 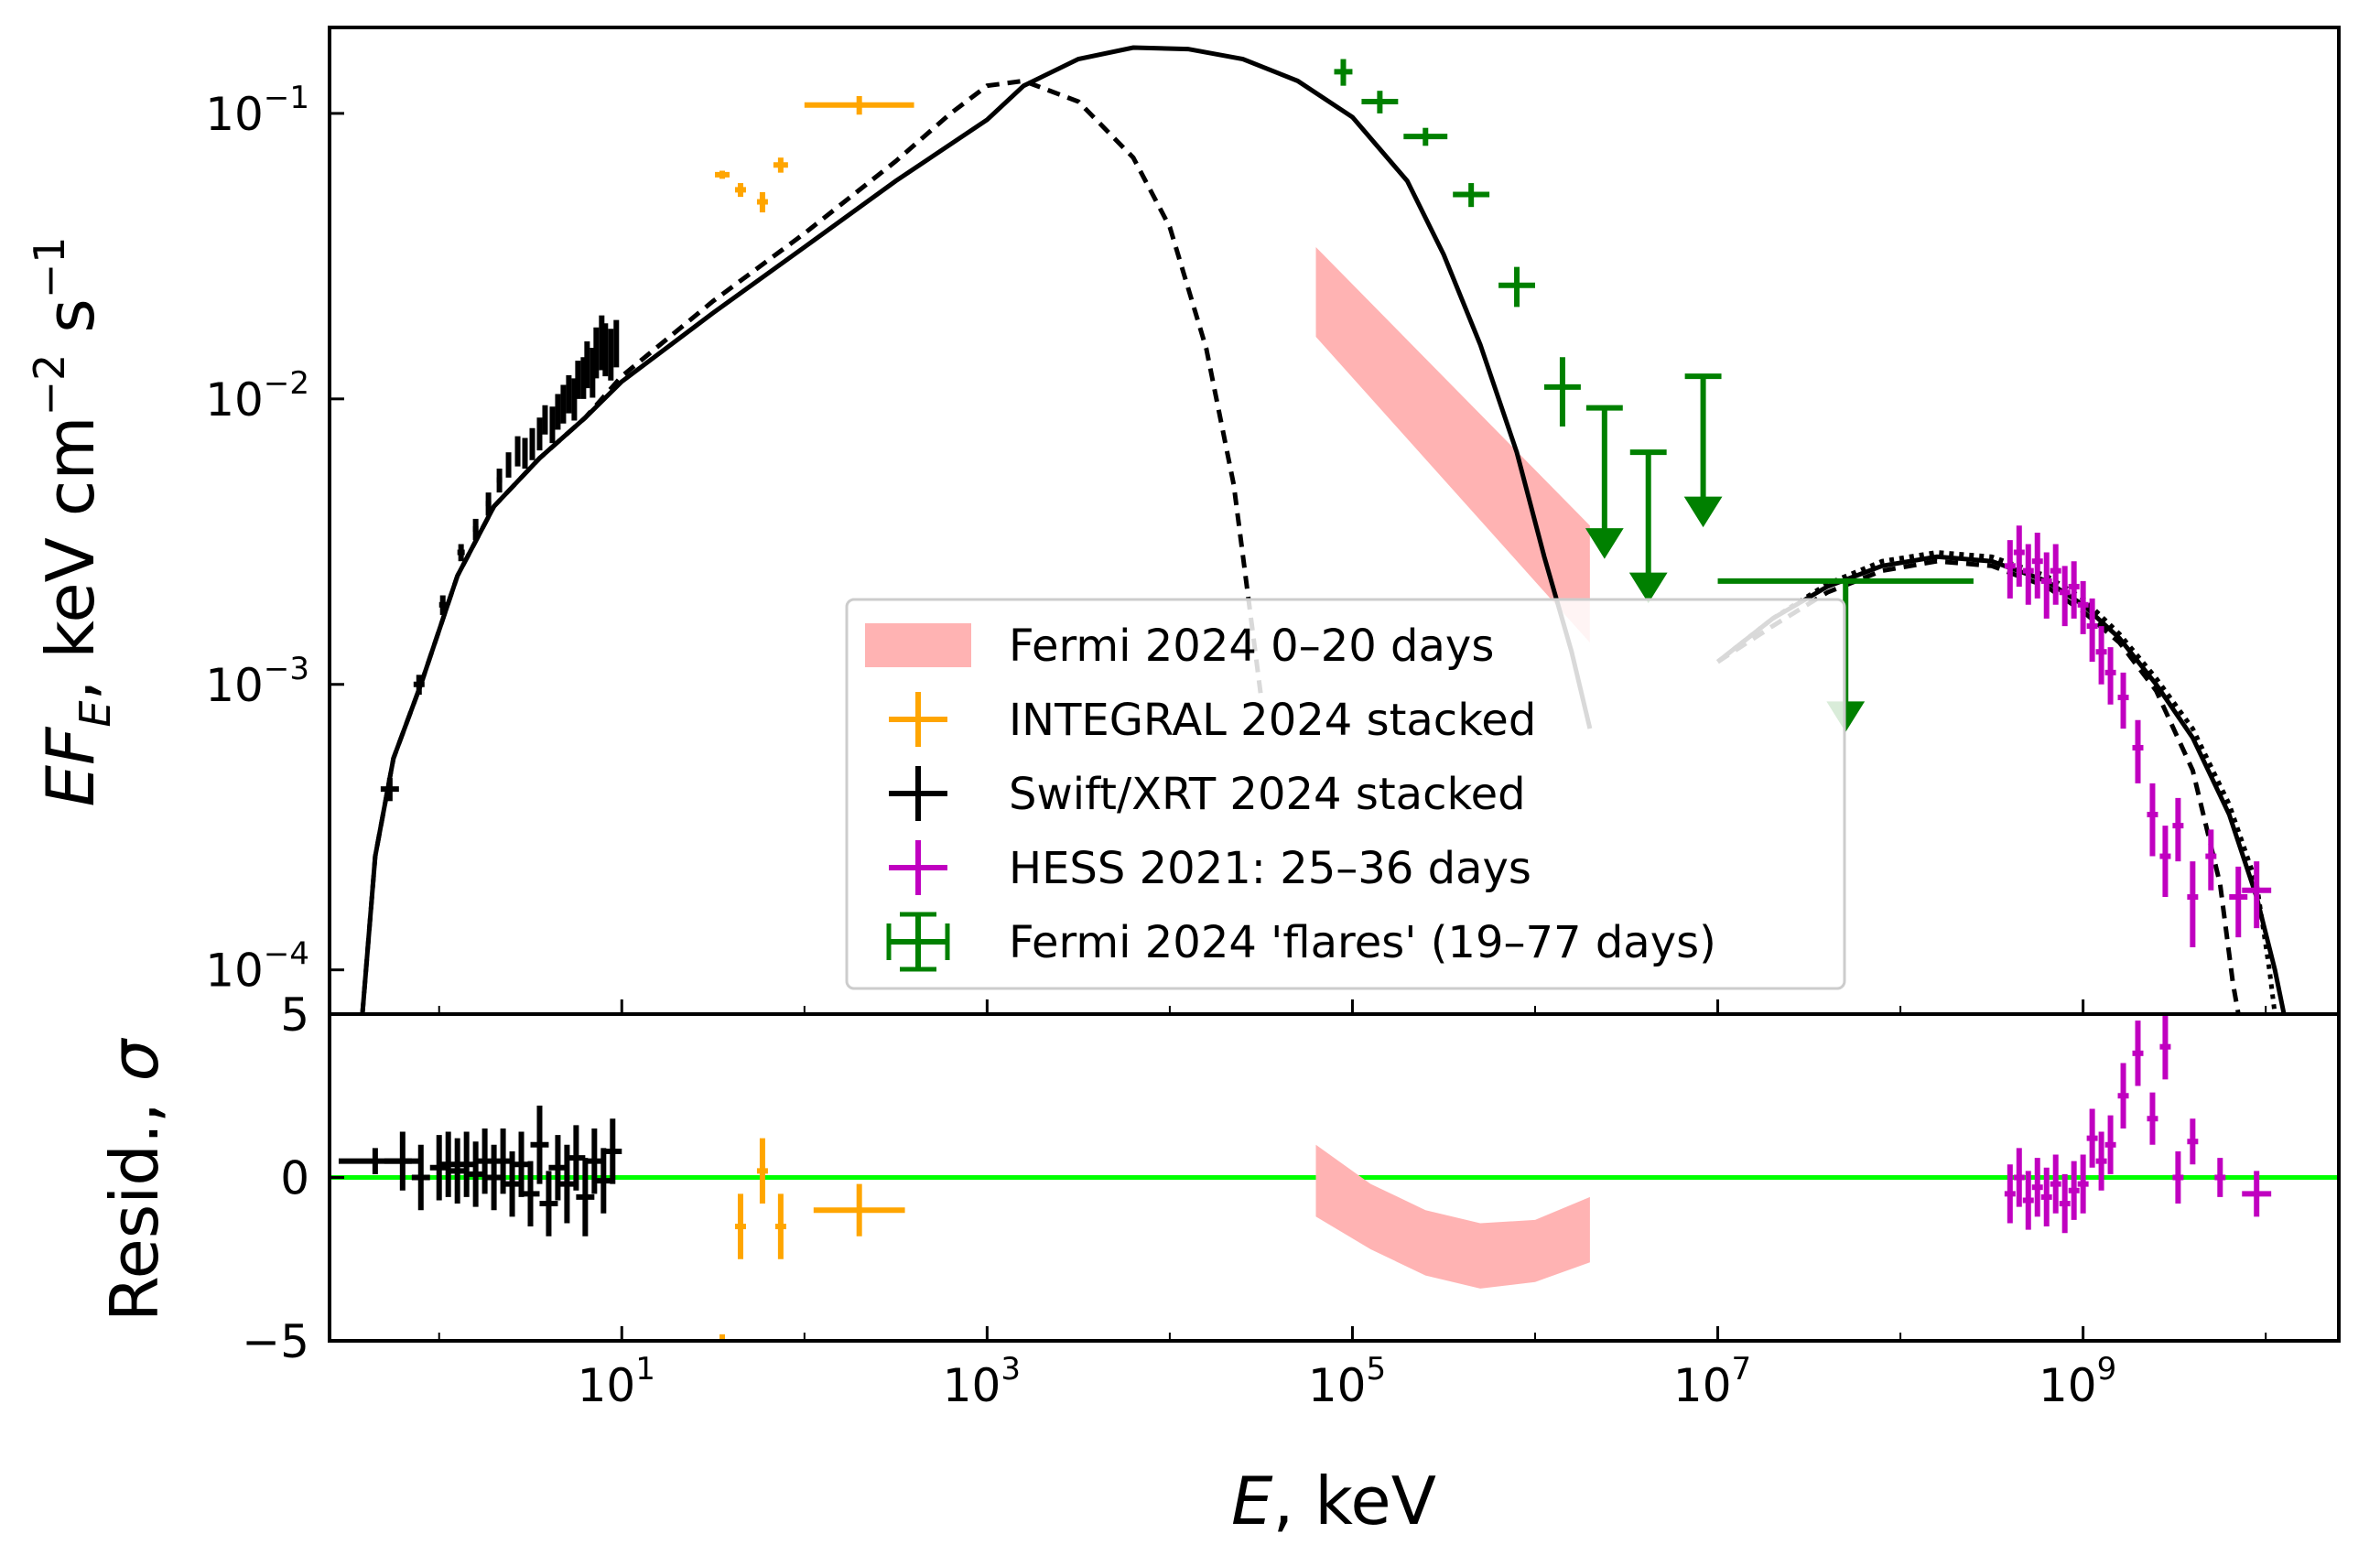 What do you see at coordinates (2077, 1381) in the screenshot?
I see `x-tick-label-4: 10⁹` at bounding box center [2077, 1381].